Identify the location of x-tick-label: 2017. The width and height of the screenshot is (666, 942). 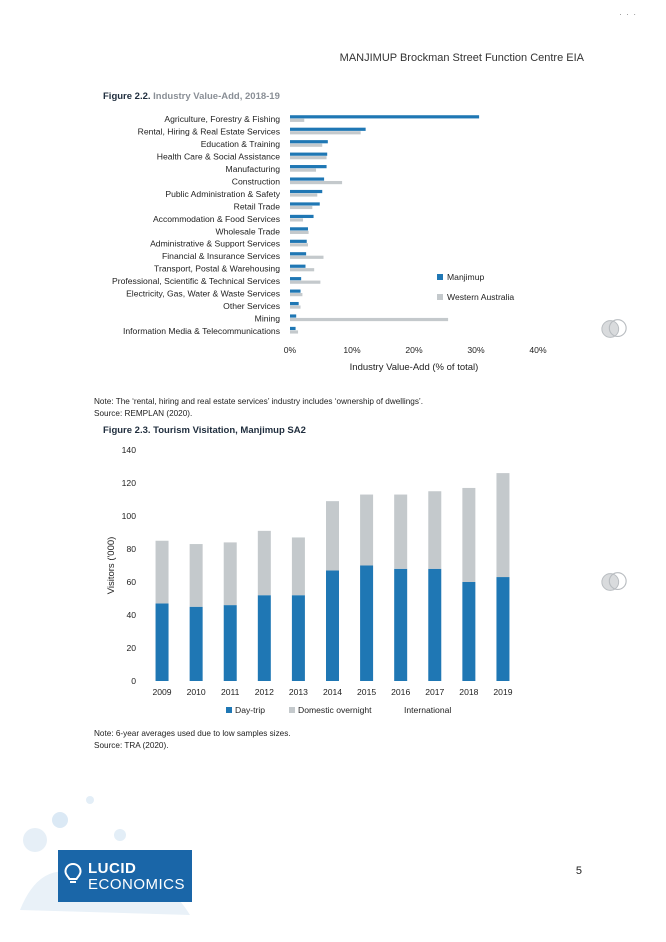
(434, 692).